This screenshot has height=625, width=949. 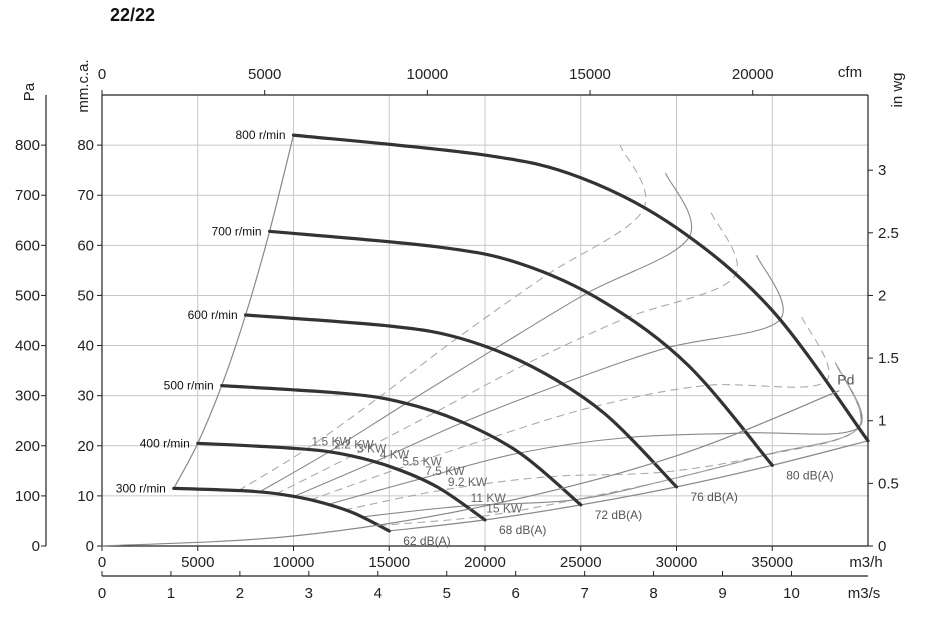 I want to click on speed-label: 500 r/min, so click(x=189, y=386).